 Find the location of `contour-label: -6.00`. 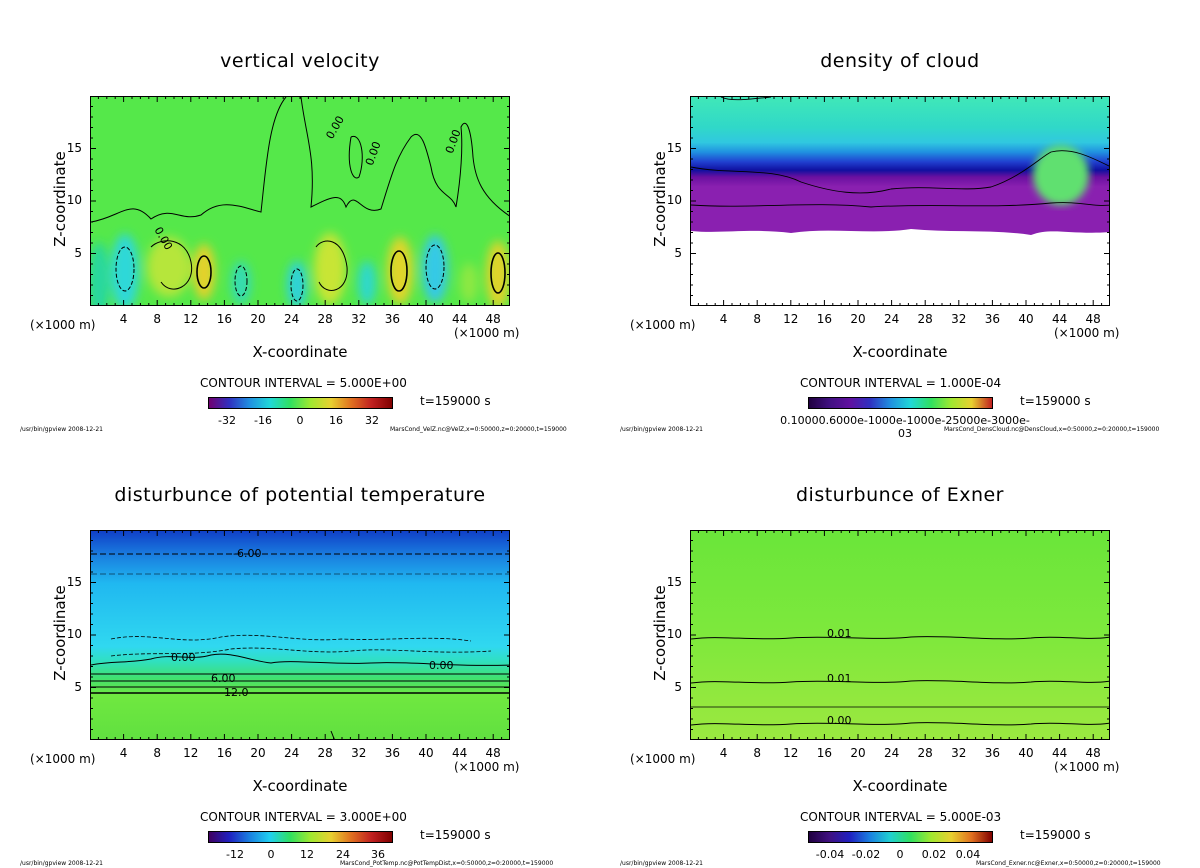

contour-label: -6.00 is located at coordinates (247, 553).